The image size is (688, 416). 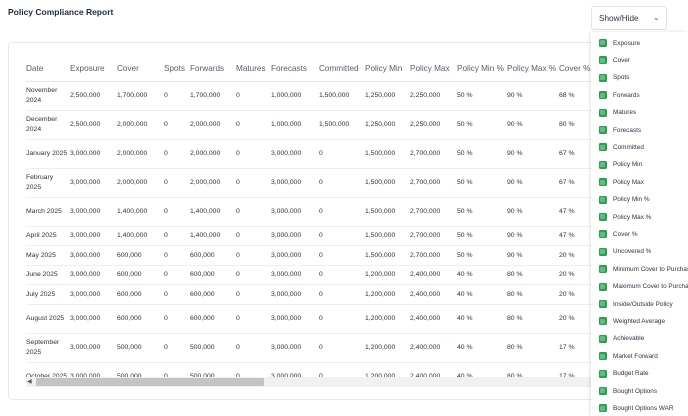 What do you see at coordinates (295, 125) in the screenshot?
I see `table-cell: 1,000,000` at bounding box center [295, 125].